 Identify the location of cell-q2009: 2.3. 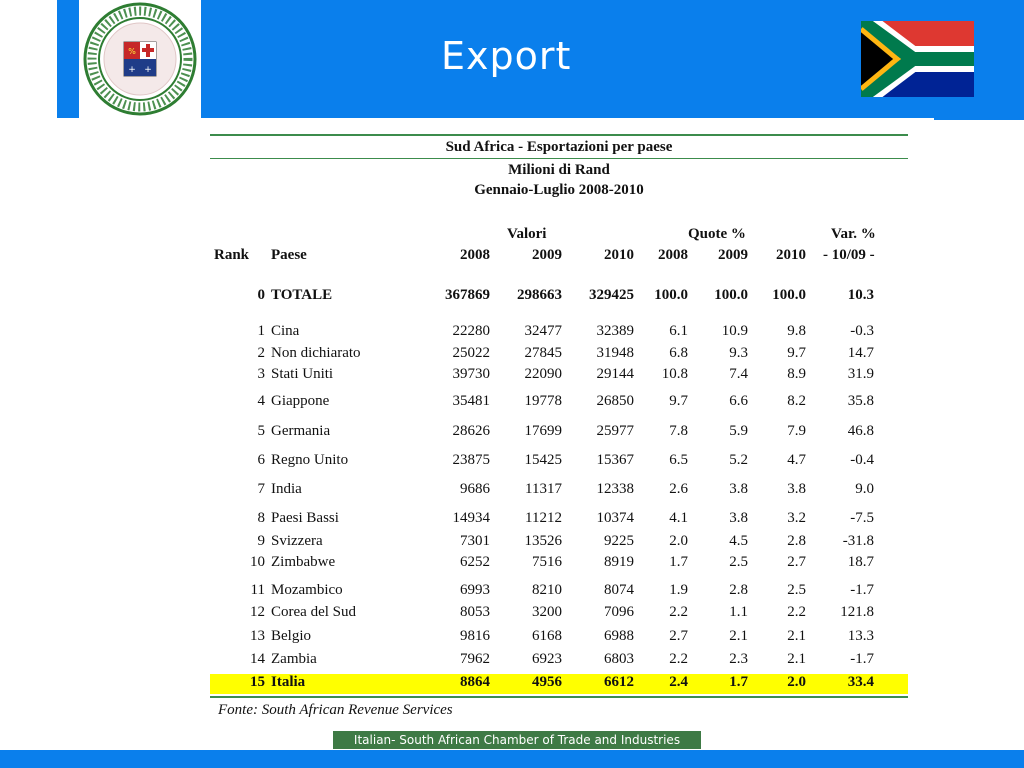
(738, 659).